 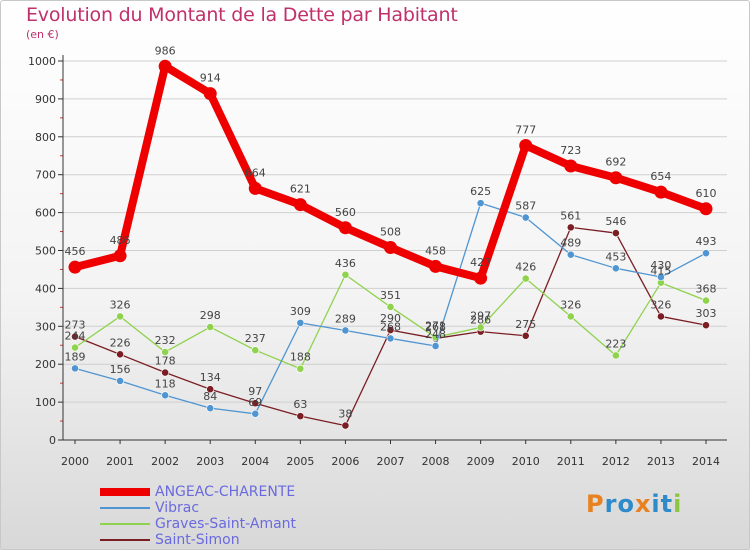 I want to click on logo-letter: r, so click(x=611, y=504).